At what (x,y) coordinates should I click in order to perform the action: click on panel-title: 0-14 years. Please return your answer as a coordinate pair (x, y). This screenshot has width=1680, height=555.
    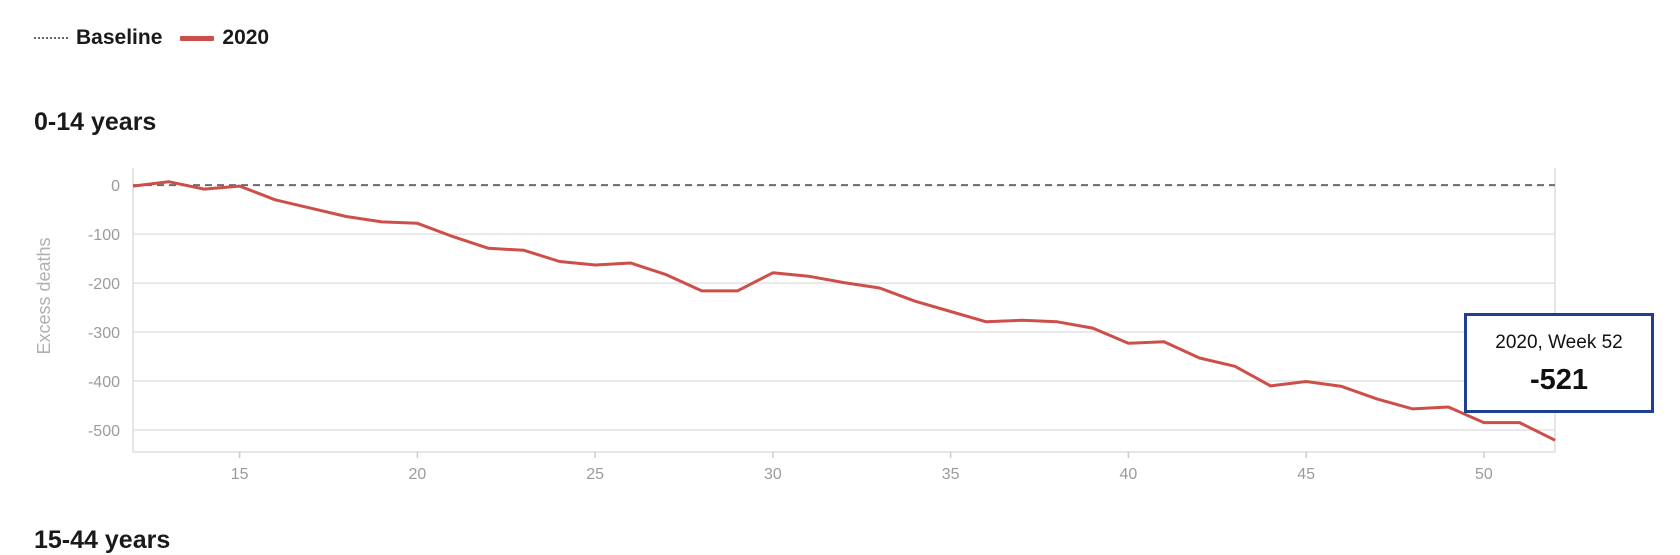
    Looking at the image, I should click on (95, 122).